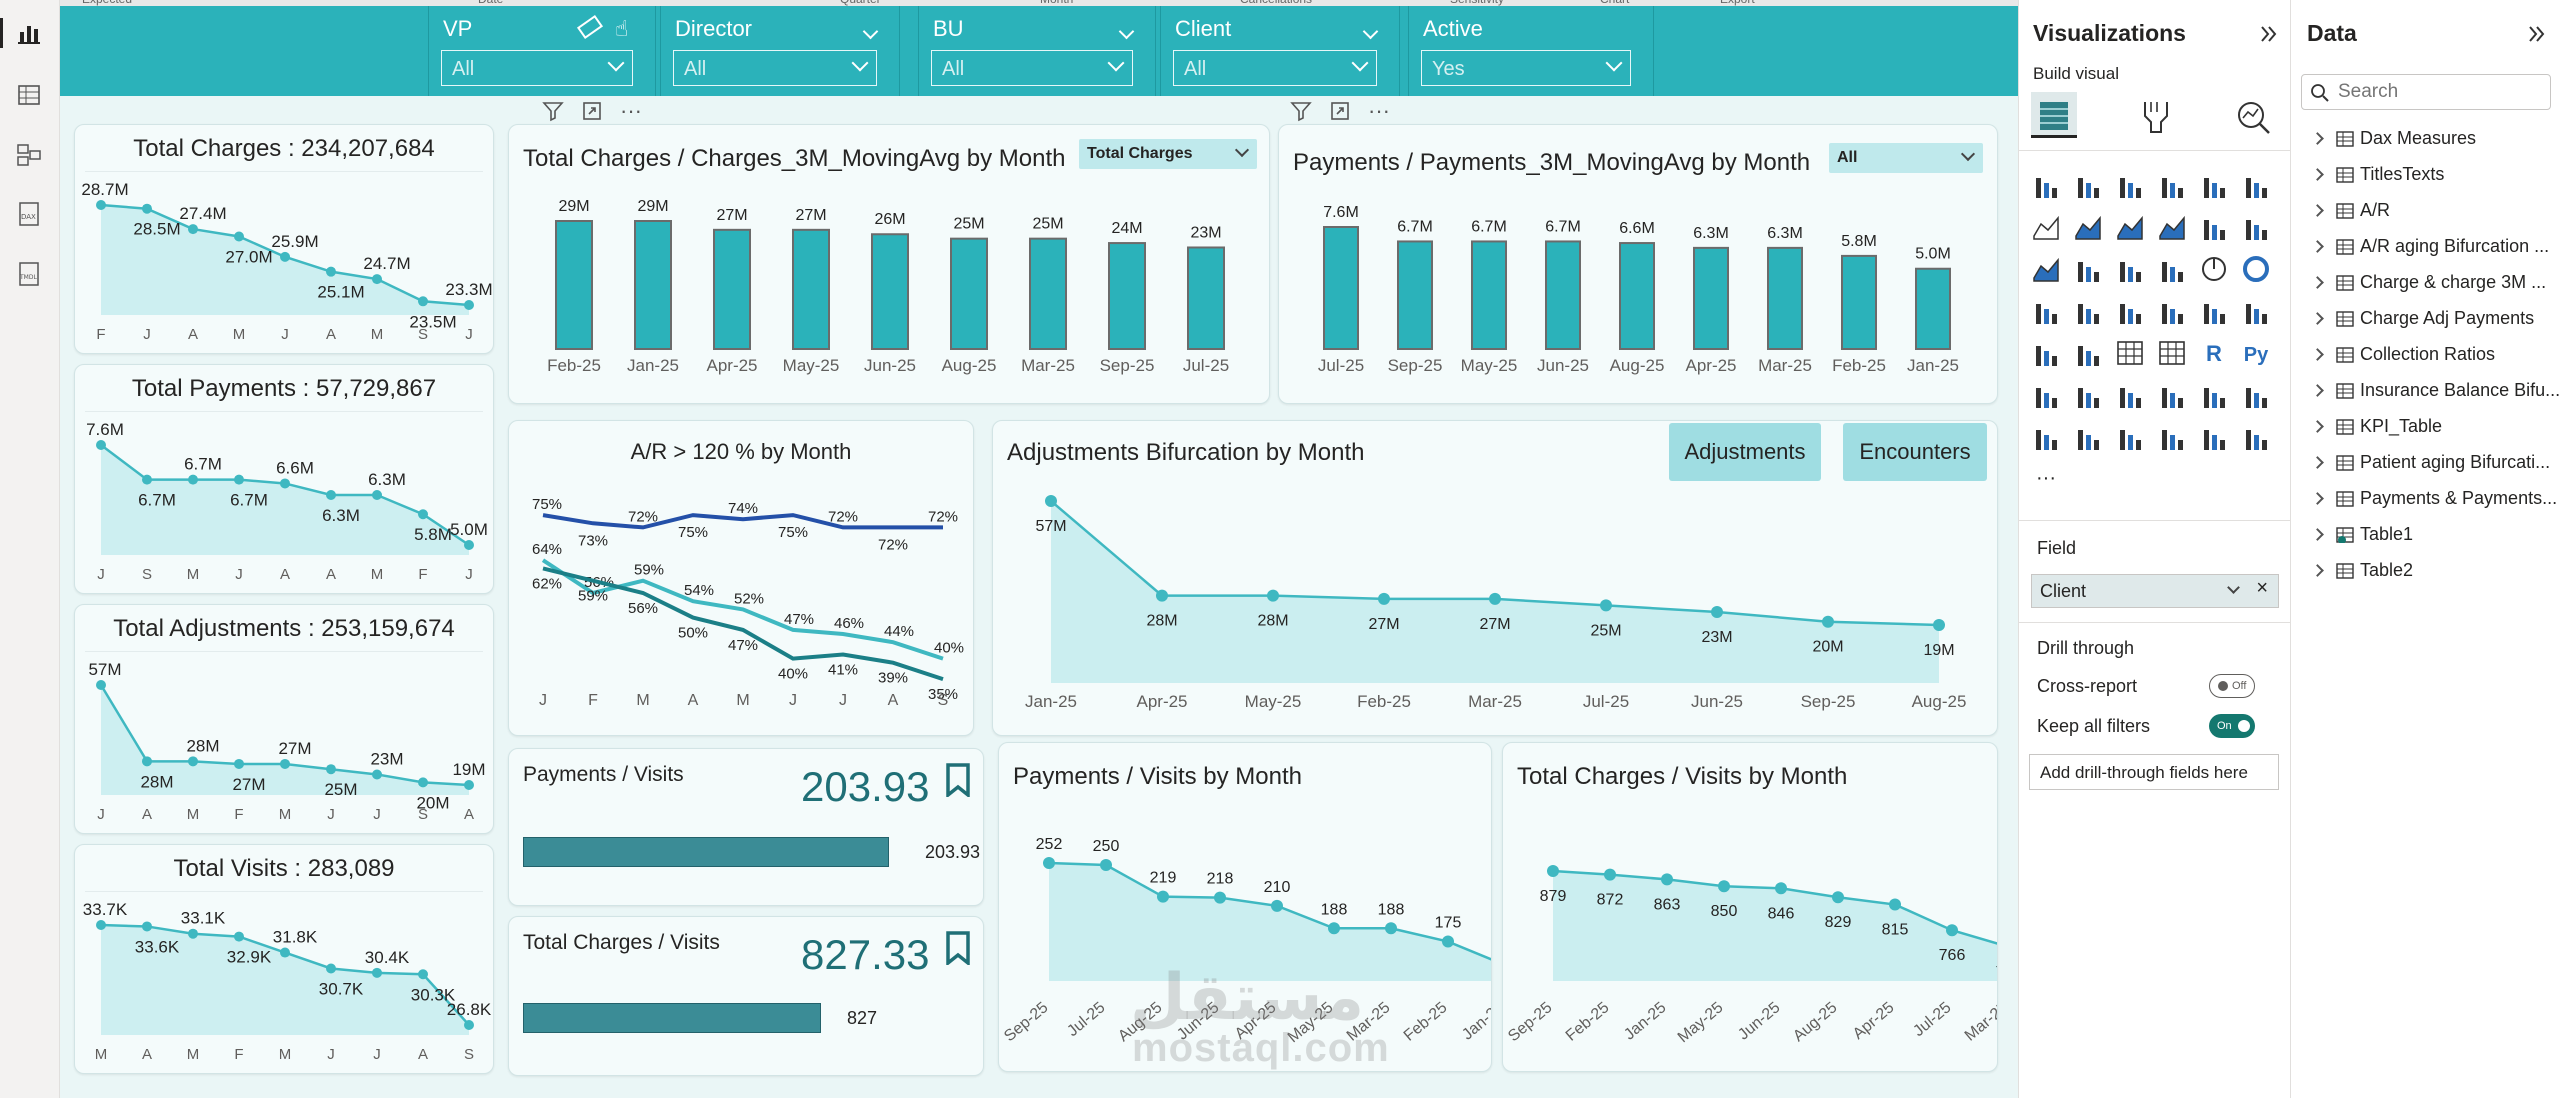  I want to click on clustered-bar-visual-icon, so click(2130, 185).